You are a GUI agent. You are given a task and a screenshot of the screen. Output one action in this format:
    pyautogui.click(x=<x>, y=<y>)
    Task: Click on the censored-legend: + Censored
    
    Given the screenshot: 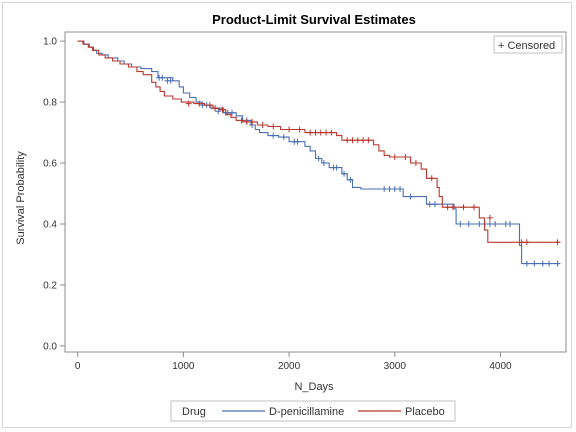 What is the action you would take?
    pyautogui.click(x=528, y=44)
    